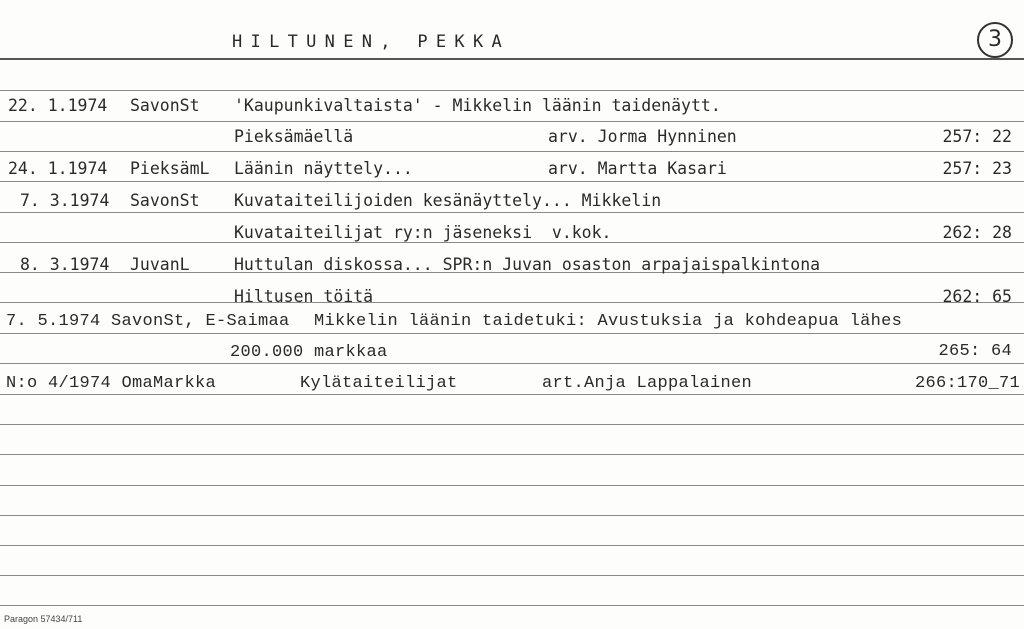  What do you see at coordinates (423, 232) in the screenshot?
I see `entry-text: Kuvataiteilijat ry:n jäseneksi v.kok.` at bounding box center [423, 232].